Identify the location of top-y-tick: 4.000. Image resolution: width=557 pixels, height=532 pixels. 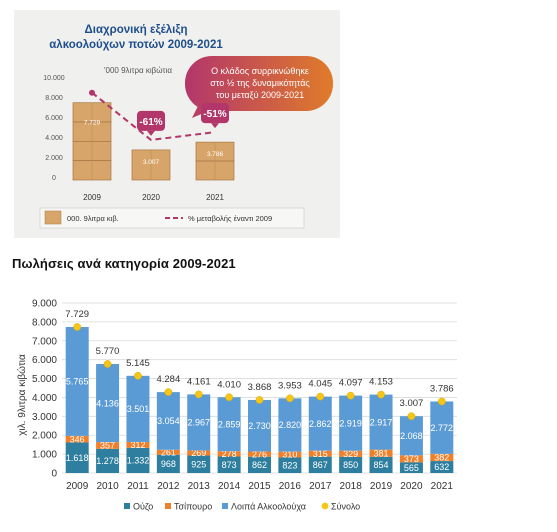
(54, 138).